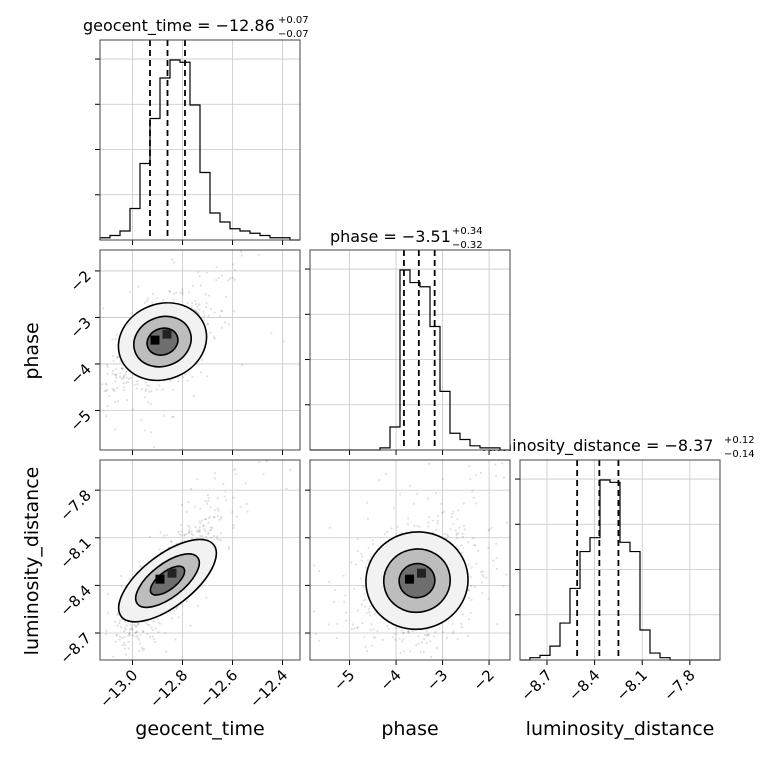  I want to click on xlabel-geocent-time: geocent_time, so click(199, 729).